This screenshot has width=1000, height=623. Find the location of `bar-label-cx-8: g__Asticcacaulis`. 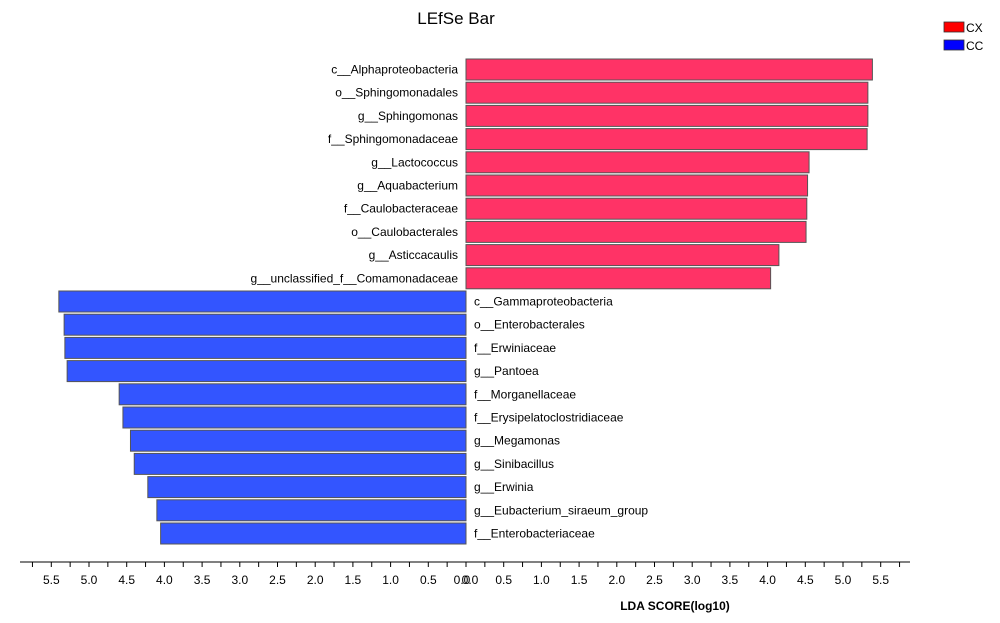

bar-label-cx-8: g__Asticcacaulis is located at coordinates (413, 255).